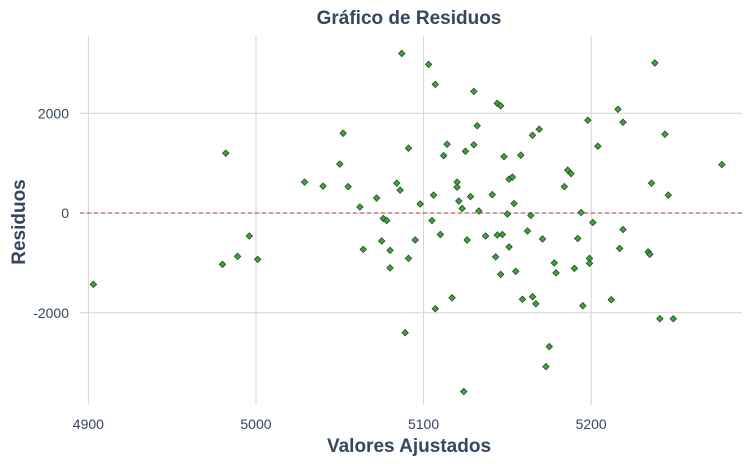 This screenshot has height=464, width=751. Describe the element at coordinates (255, 424) in the screenshot. I see `x-tick-label: 5000` at that location.